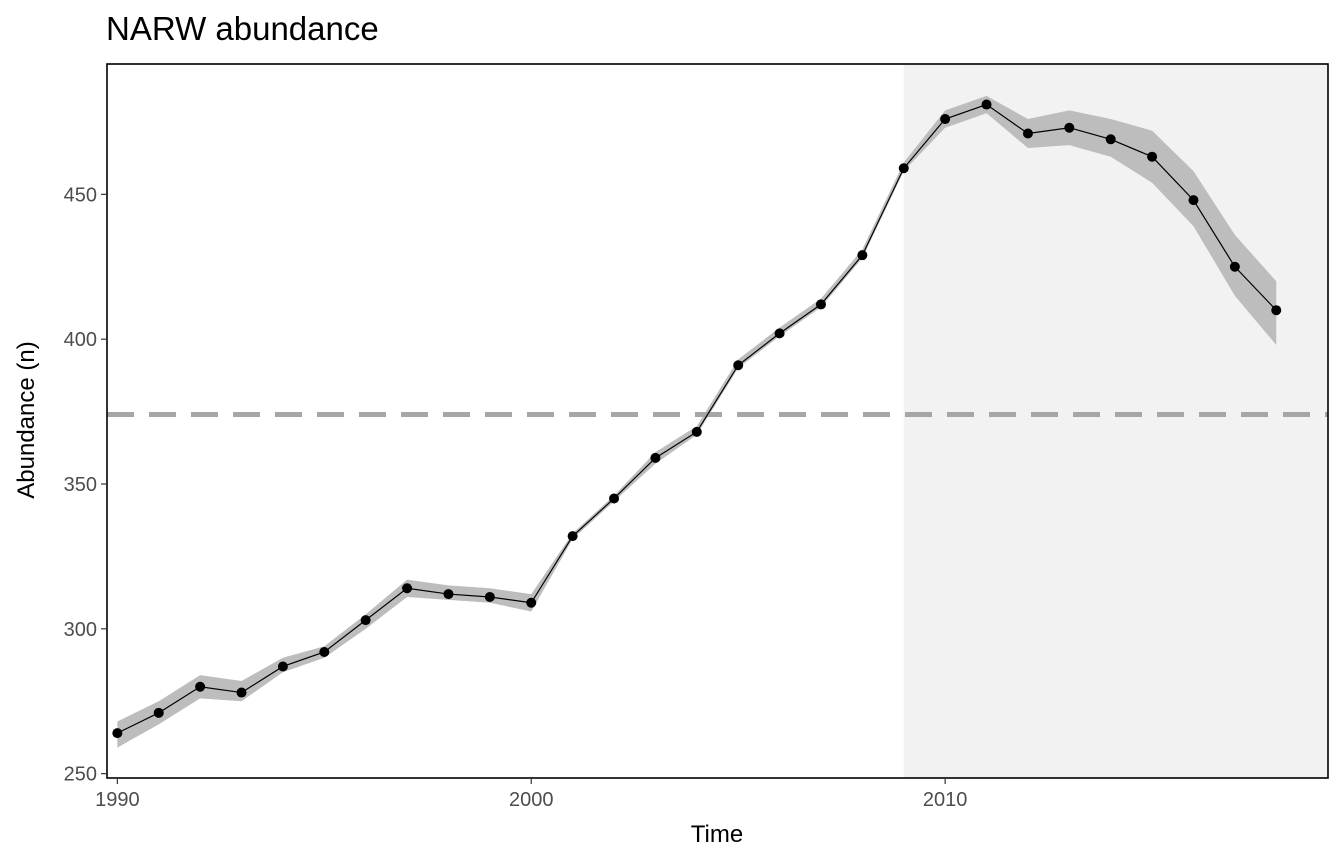  Describe the element at coordinates (80, 630) in the screenshot. I see `y-tick-label: 300` at that location.